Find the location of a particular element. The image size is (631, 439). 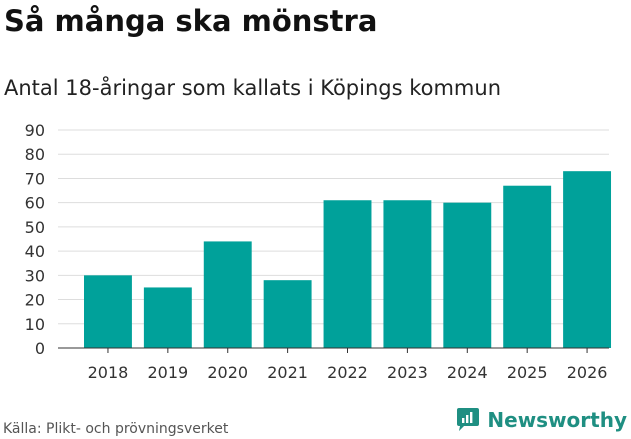

y-tick-label: 70 is located at coordinates (35, 178).